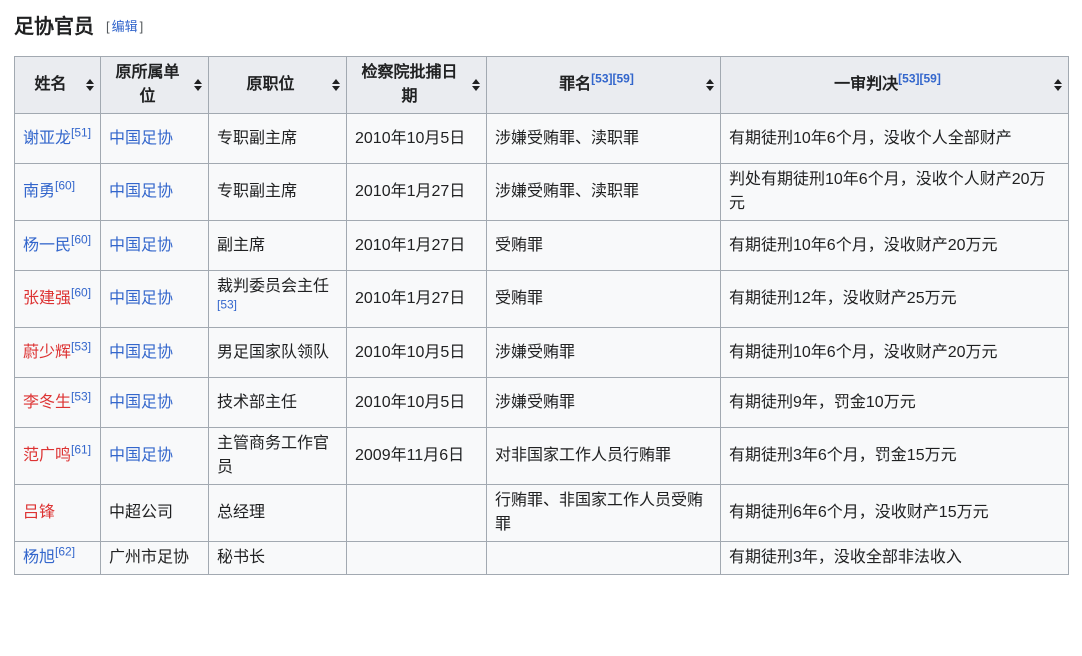 This screenshot has width=1082, height=656. What do you see at coordinates (57, 85) in the screenshot?
I see `column-header: 姓名` at bounding box center [57, 85].